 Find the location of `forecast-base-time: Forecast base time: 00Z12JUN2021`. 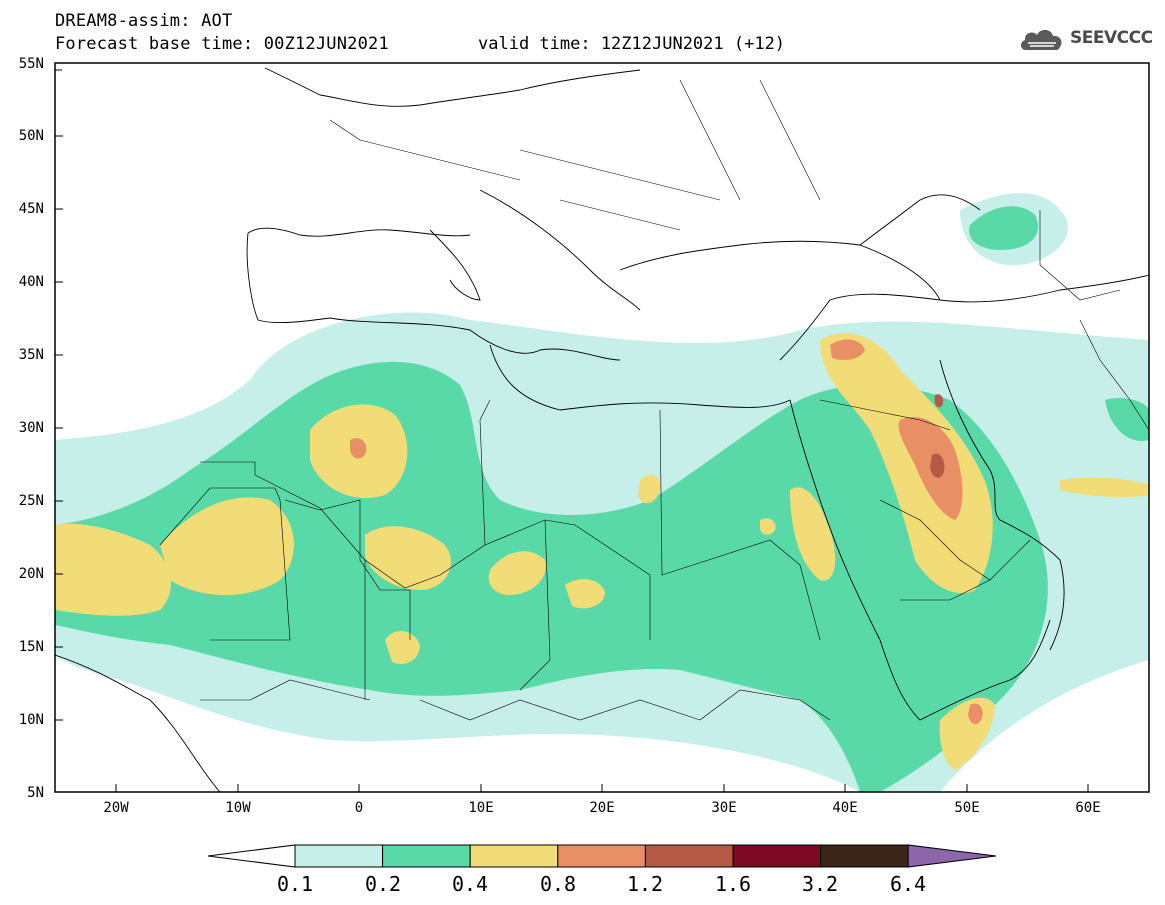

forecast-base-time: Forecast base time: 00Z12JUN2021 is located at coordinates (222, 44).